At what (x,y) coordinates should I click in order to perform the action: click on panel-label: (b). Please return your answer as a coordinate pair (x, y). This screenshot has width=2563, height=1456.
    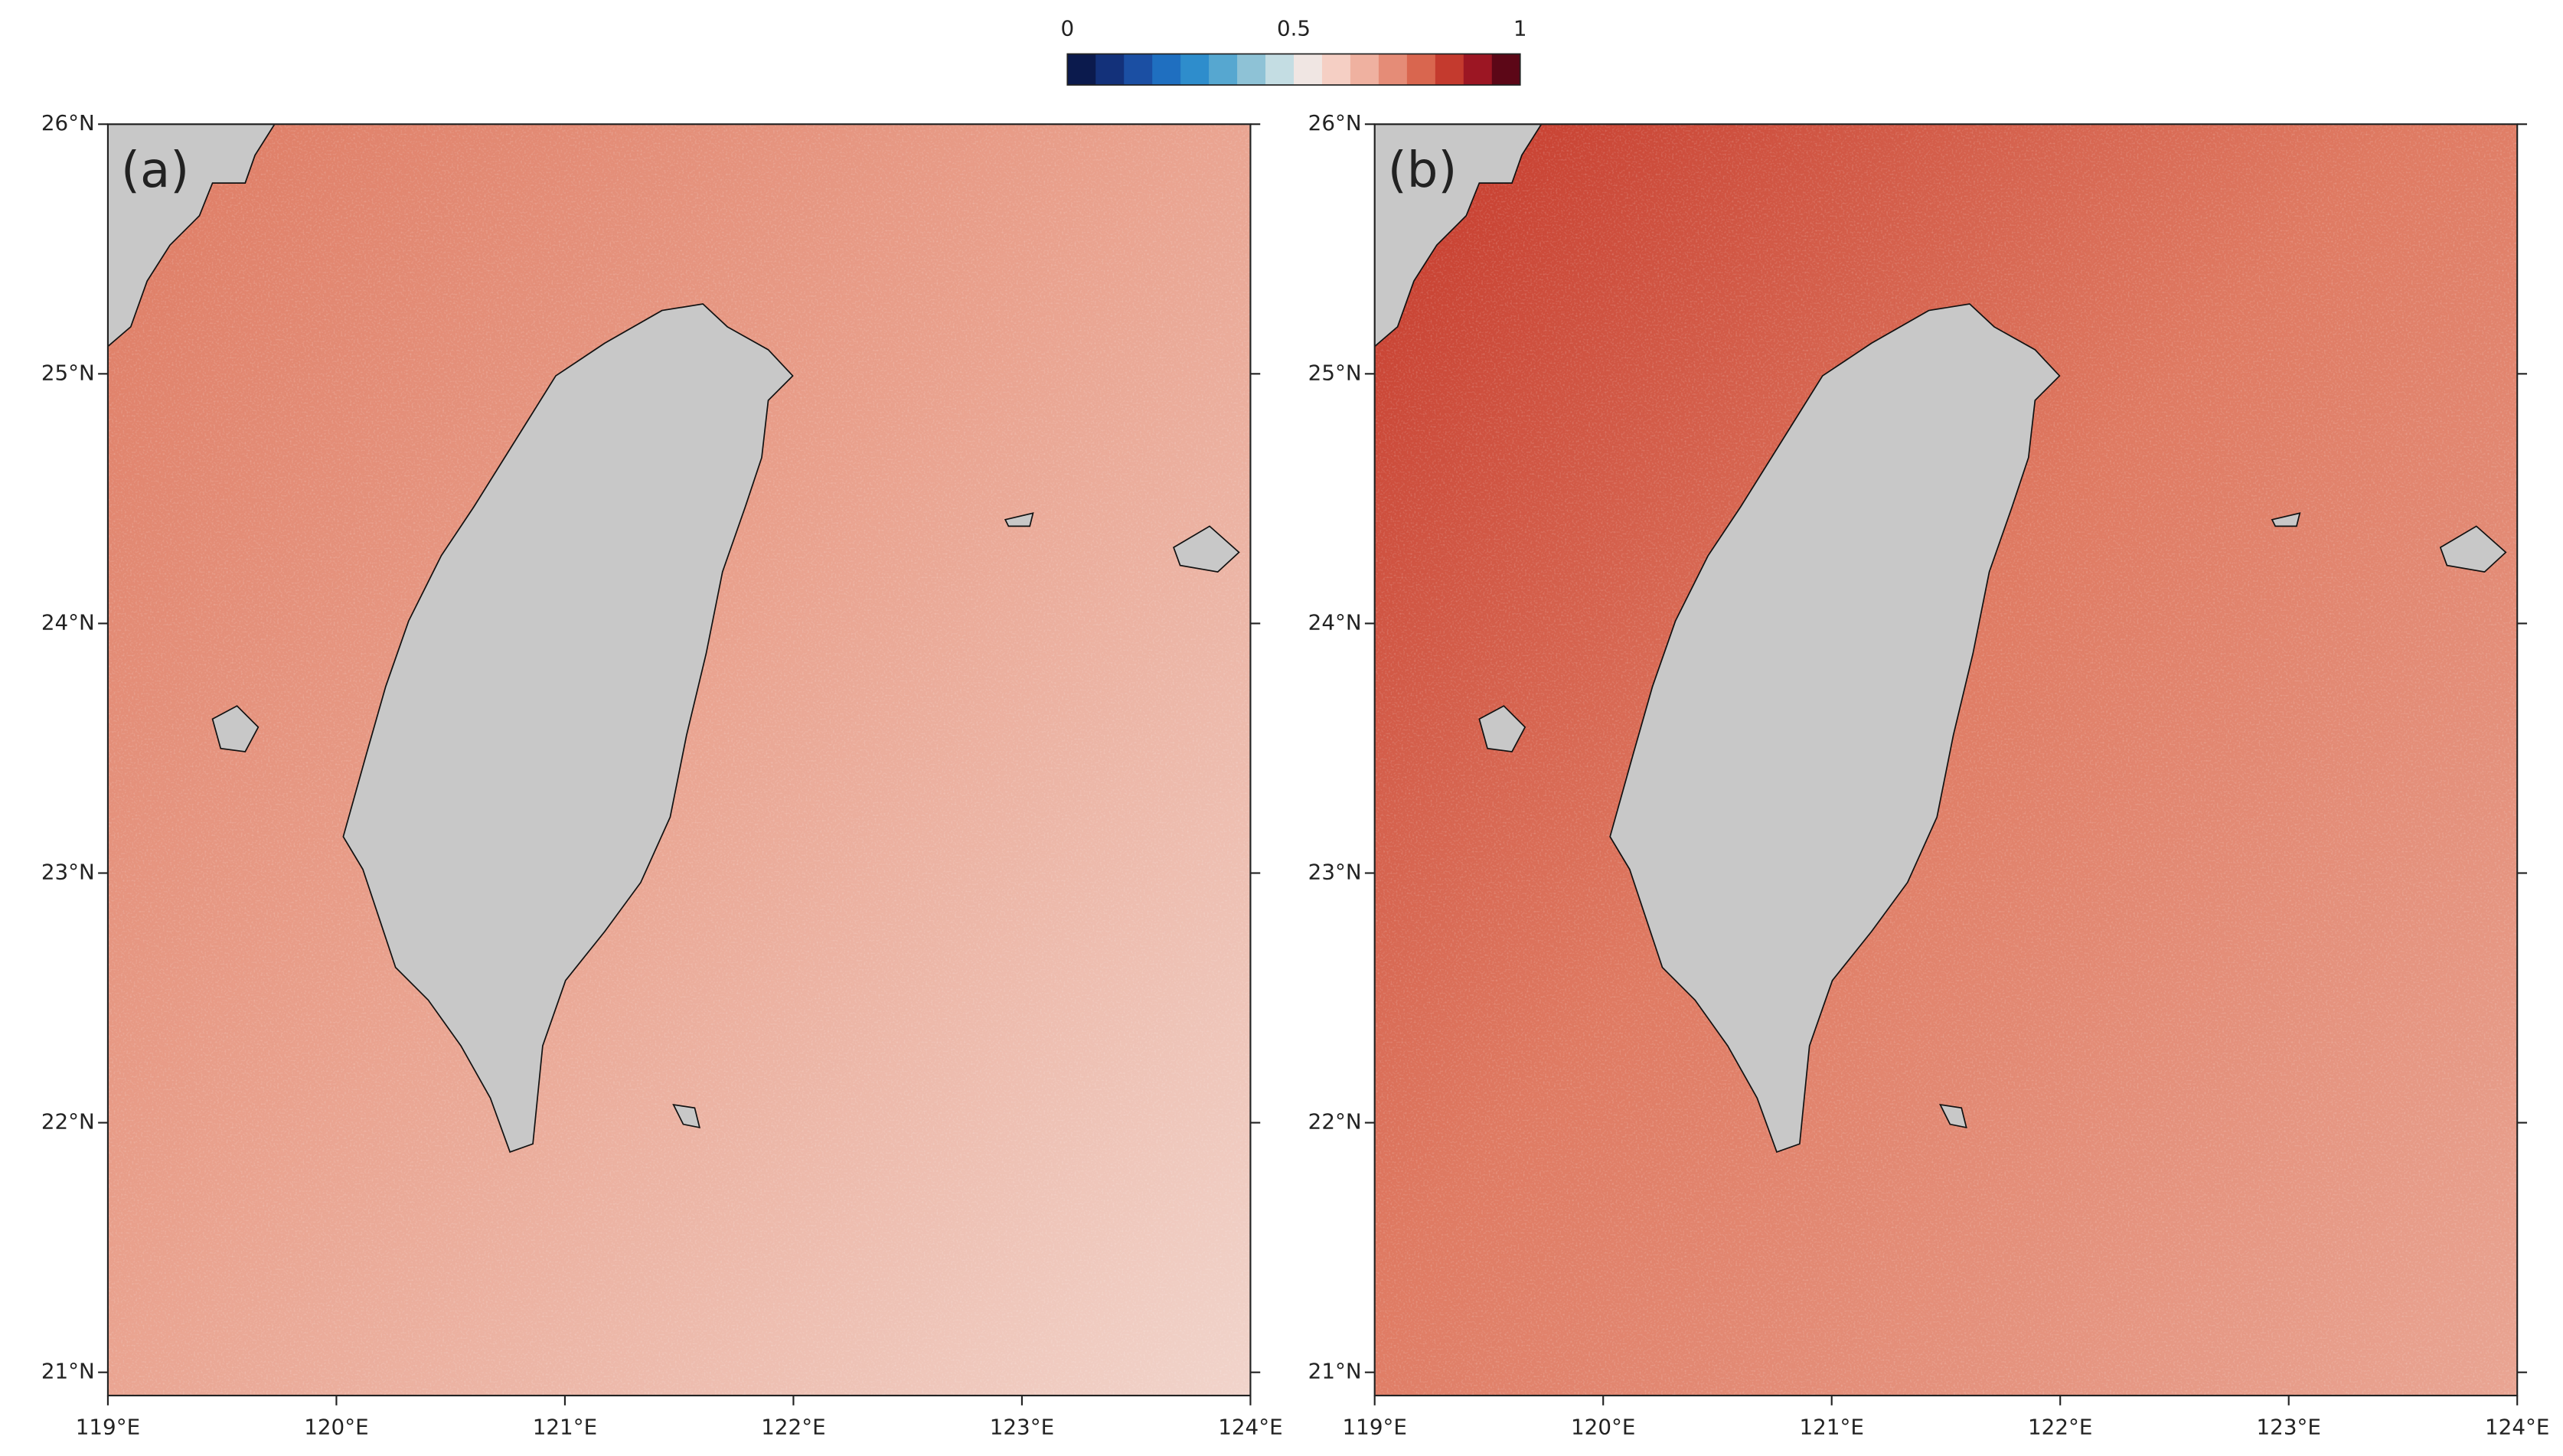
    Looking at the image, I should click on (1423, 171).